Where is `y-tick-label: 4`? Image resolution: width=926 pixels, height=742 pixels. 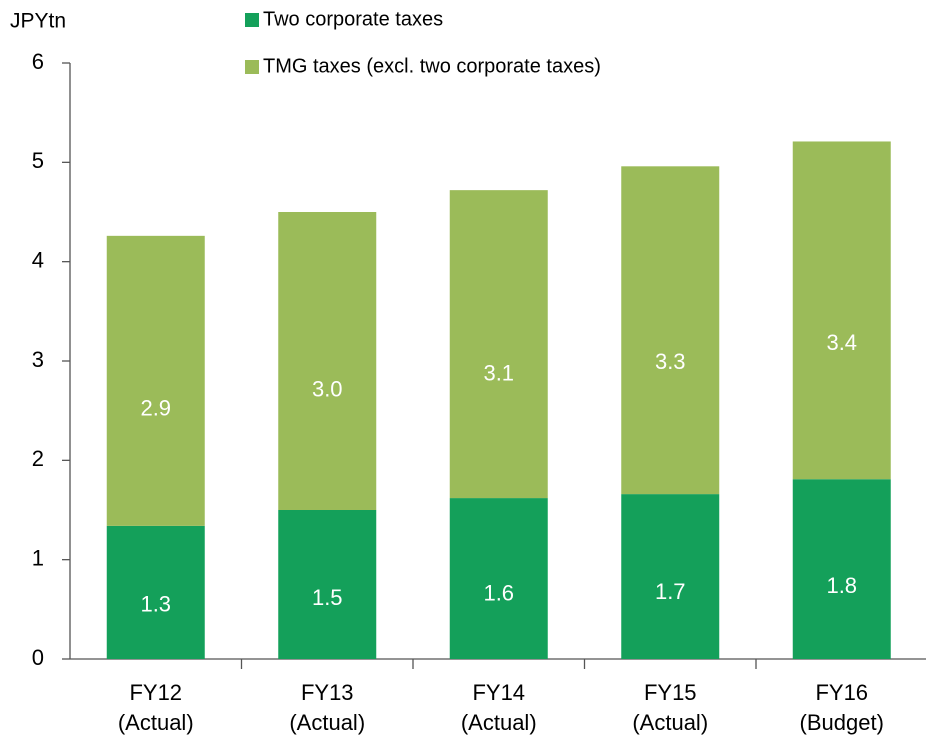 y-tick-label: 4 is located at coordinates (38, 259).